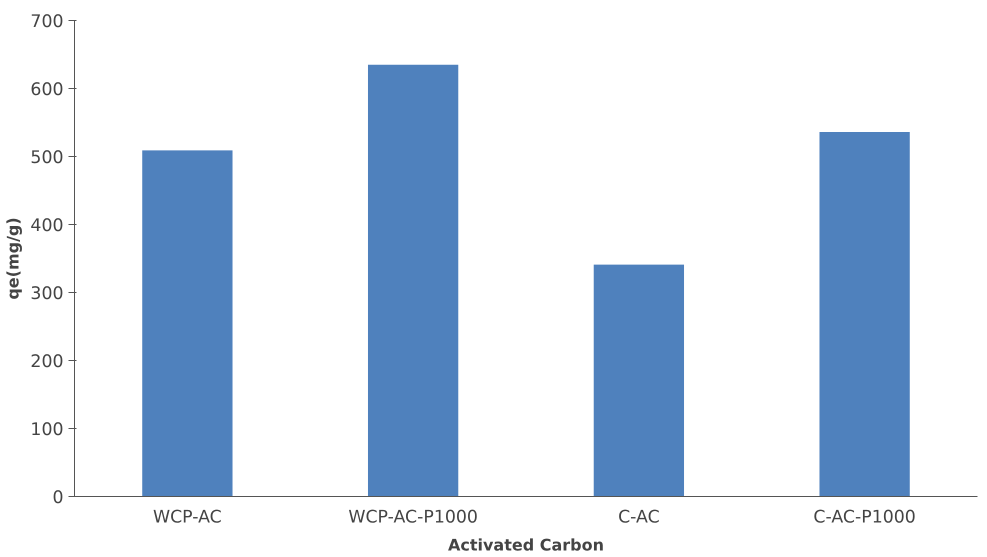 This screenshot has height=557, width=987. I want to click on y-tick-label: 500, so click(47, 158).